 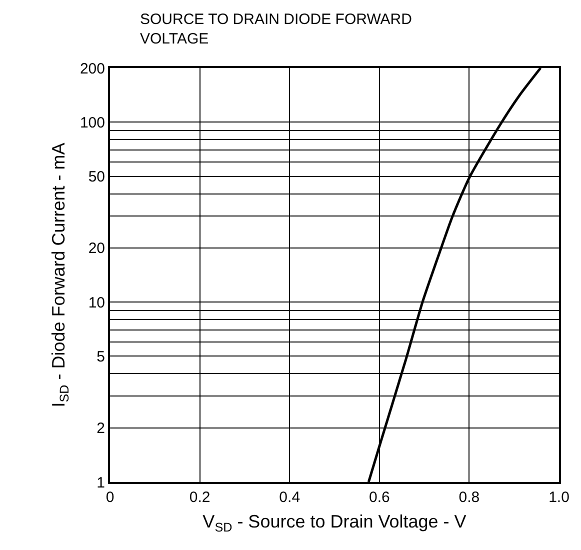 I want to click on y-tick-label: 50, so click(x=96, y=177).